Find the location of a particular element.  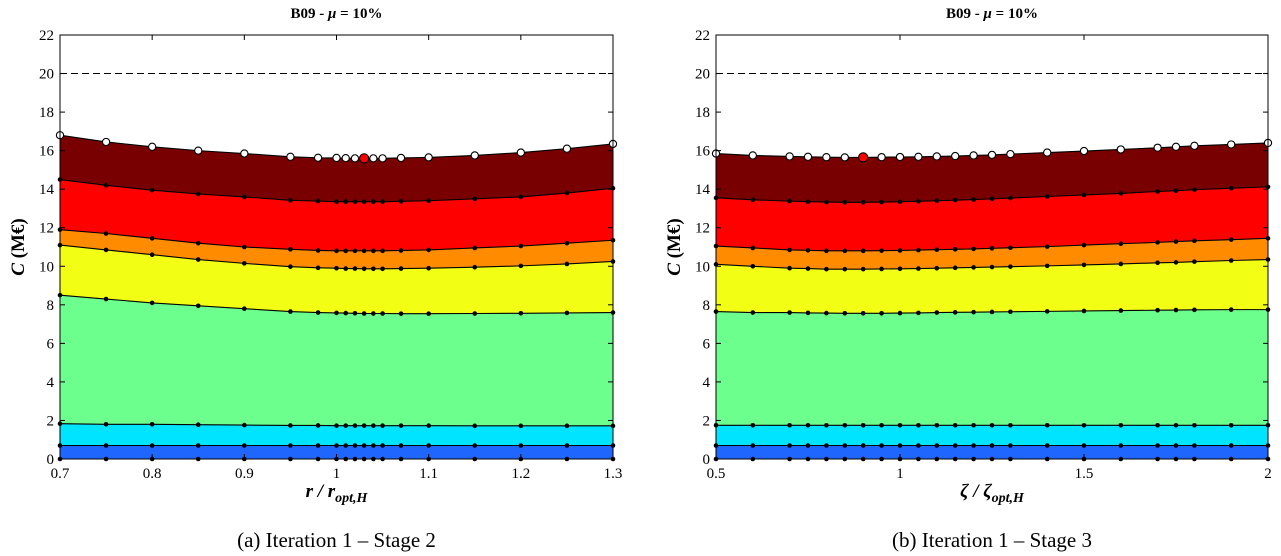

x-tick-label: 1.3 is located at coordinates (613, 474).